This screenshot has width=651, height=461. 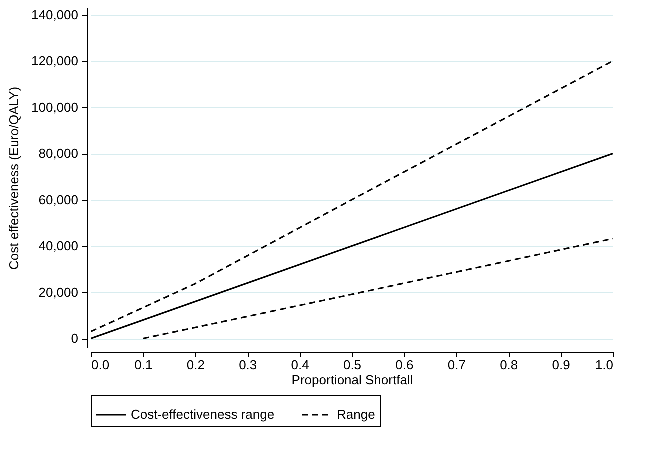 What do you see at coordinates (58, 246) in the screenshot?
I see `y-tick-label: 40,000` at bounding box center [58, 246].